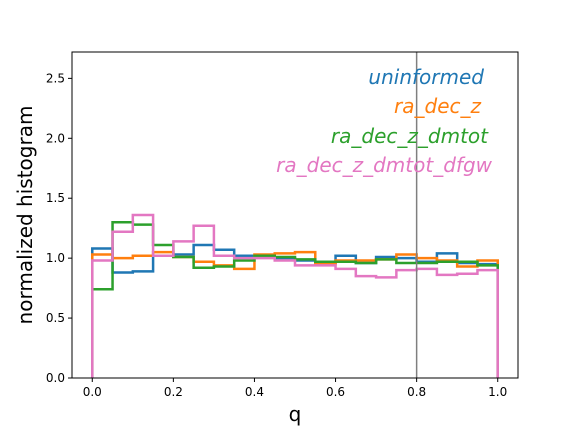 This screenshot has height=432, width=576. Describe the element at coordinates (416, 392) in the screenshot. I see `x-tick-label: 0.8` at that location.